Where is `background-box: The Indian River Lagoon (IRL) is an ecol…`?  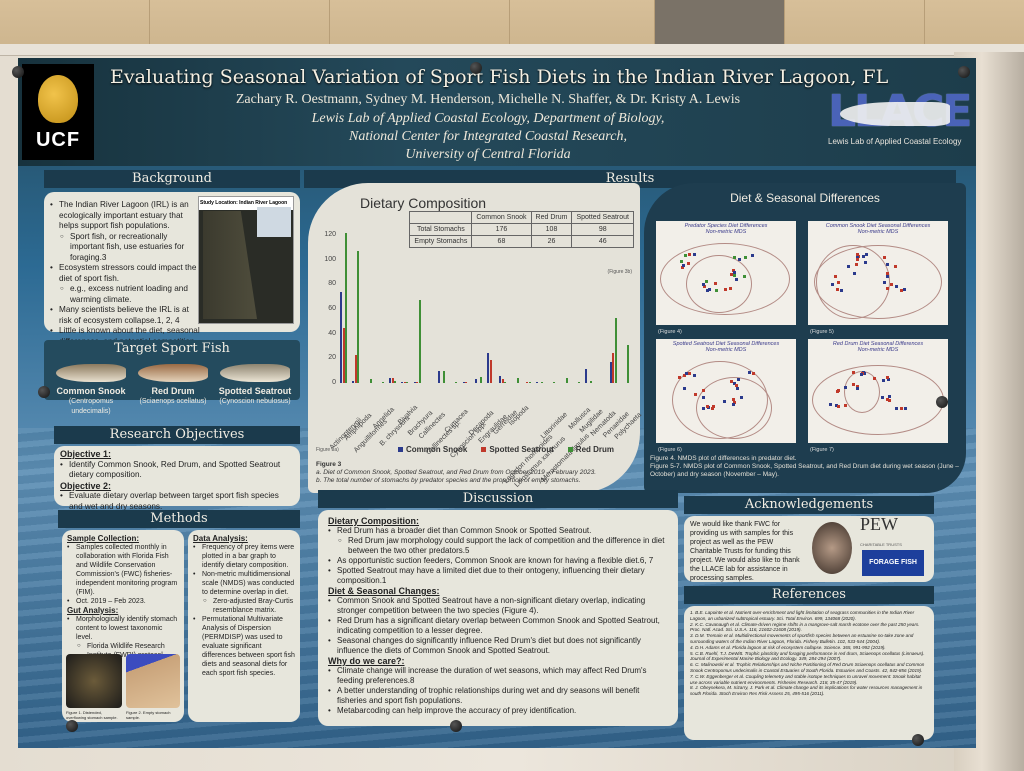
background-box: The Indian River Lagoon (IRL) is an ecol… is located at coordinates (172, 274).